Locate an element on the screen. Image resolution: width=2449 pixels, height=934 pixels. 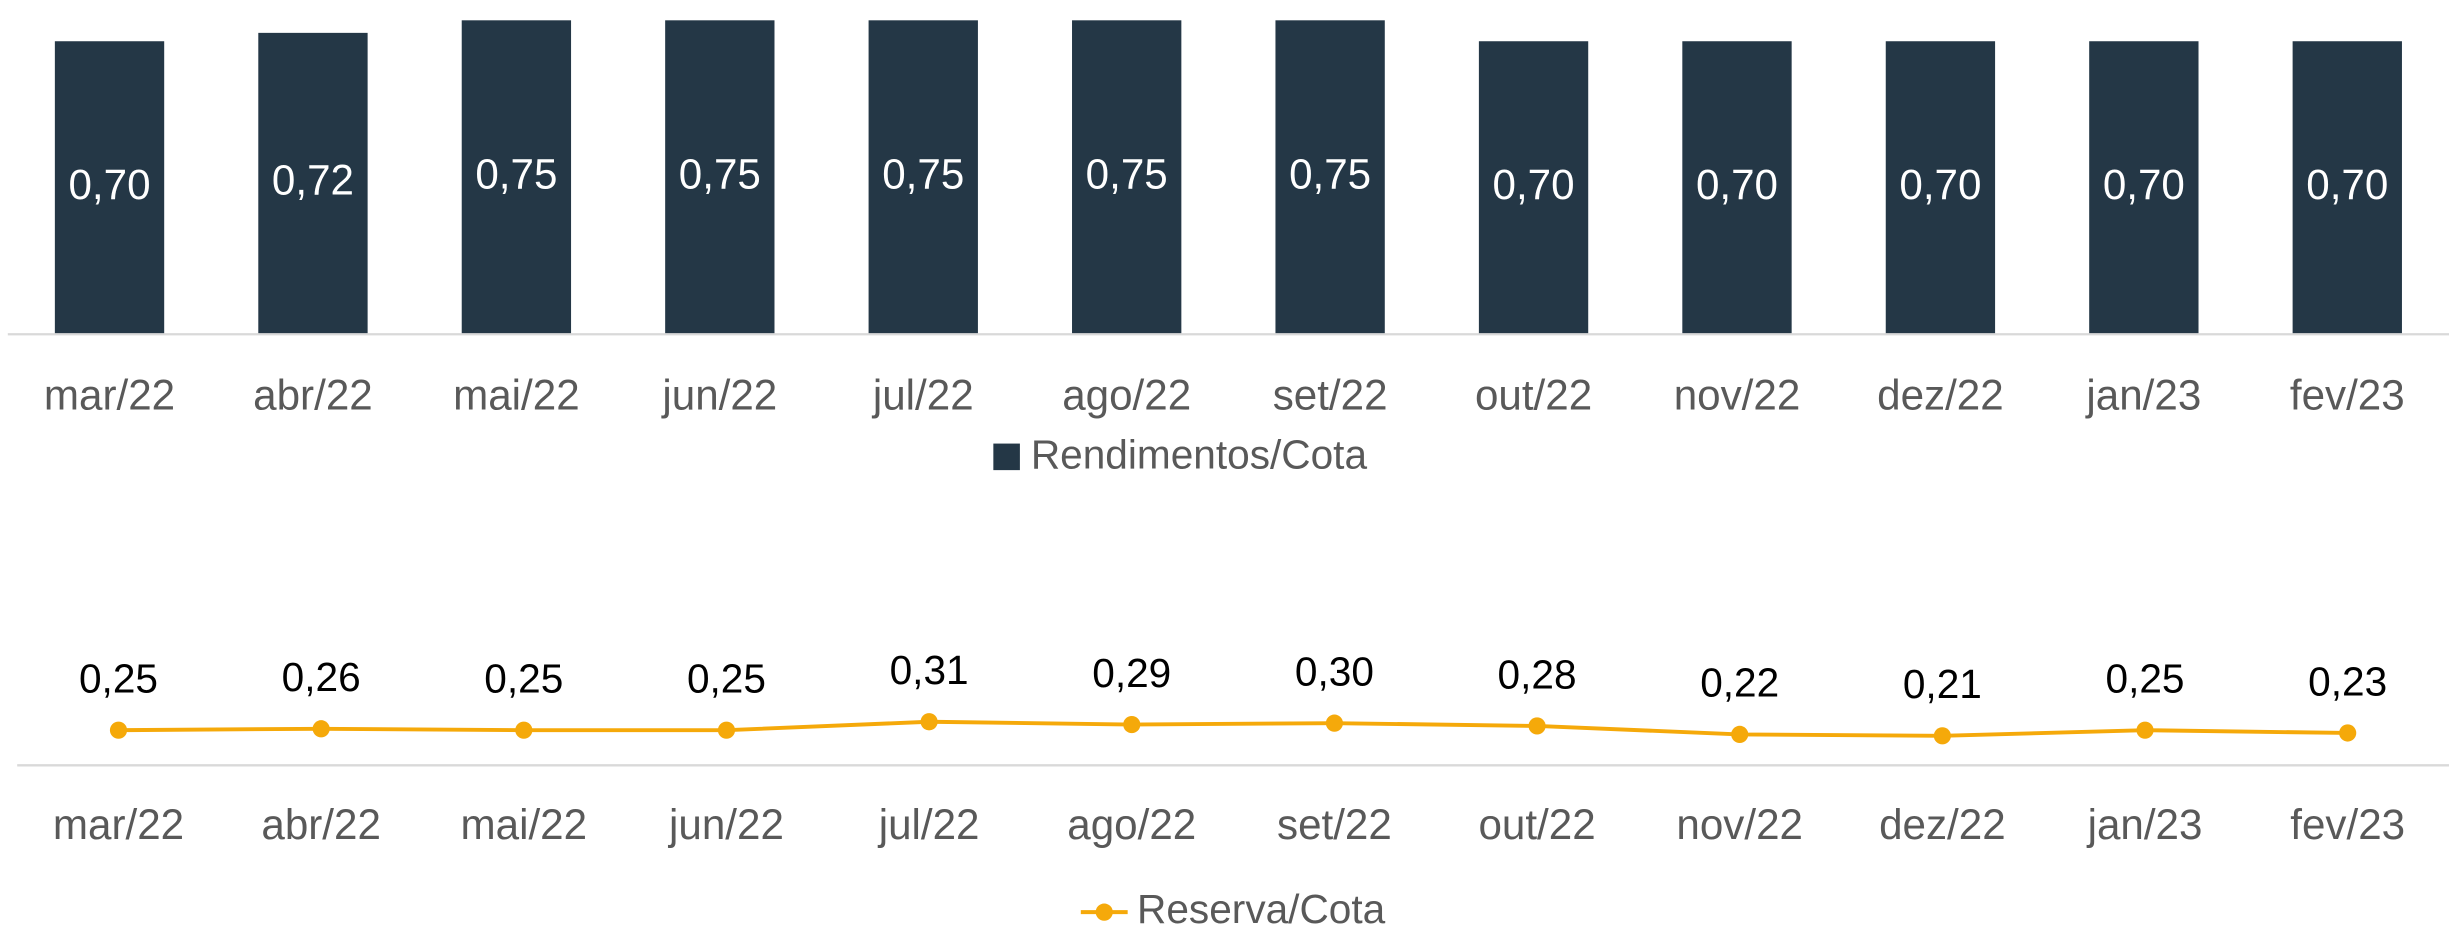
data-label: 0,31 is located at coordinates (929, 670).